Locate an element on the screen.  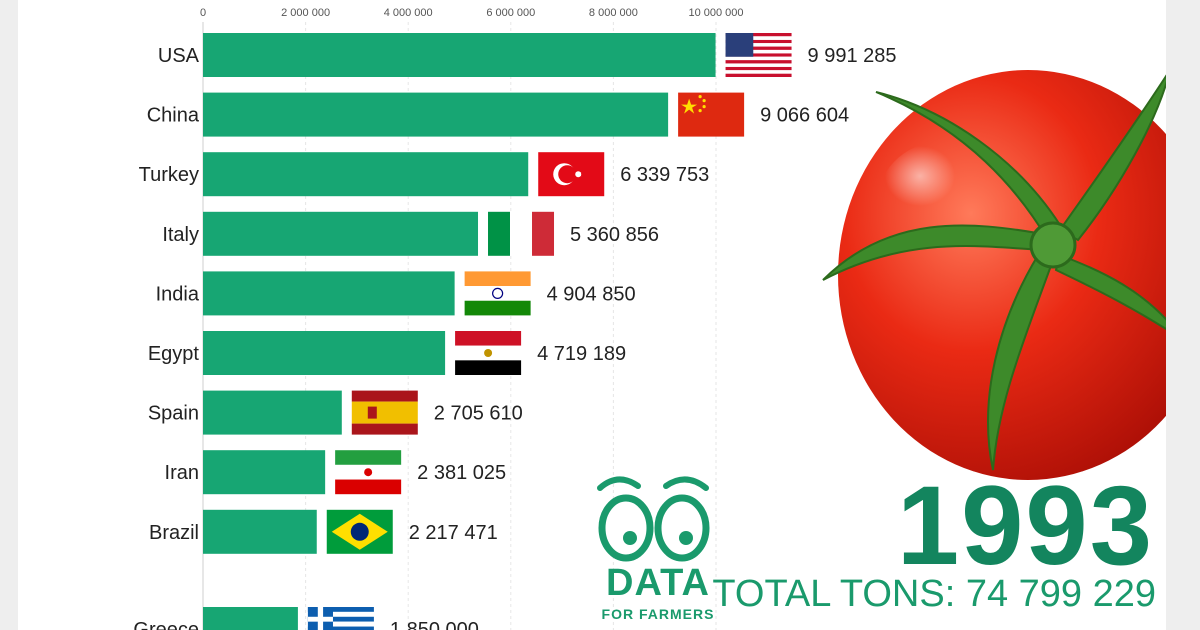
bar-china is located at coordinates (436, 114).